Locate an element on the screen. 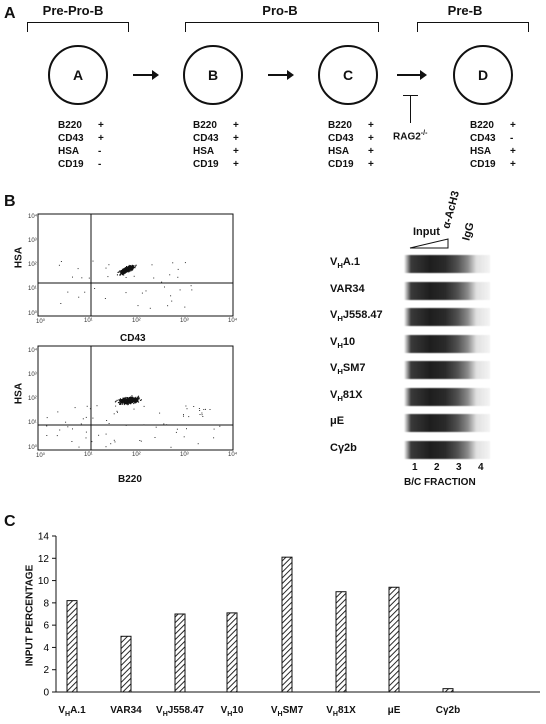 Image resolution: width=546 pixels, height=724 pixels. flow-top-frame is located at coordinates (135, 265).